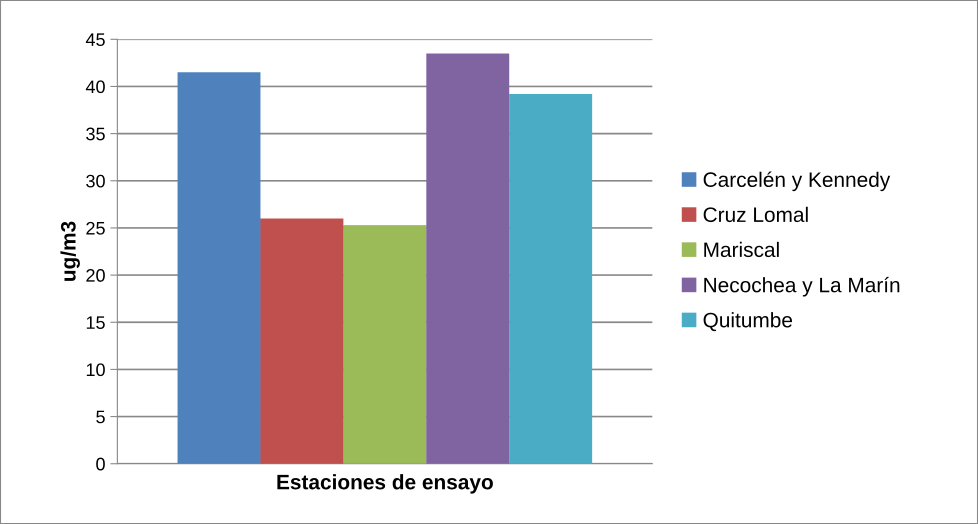 This screenshot has width=978, height=524. Describe the element at coordinates (95, 87) in the screenshot. I see `y-tick-label: 40` at that location.